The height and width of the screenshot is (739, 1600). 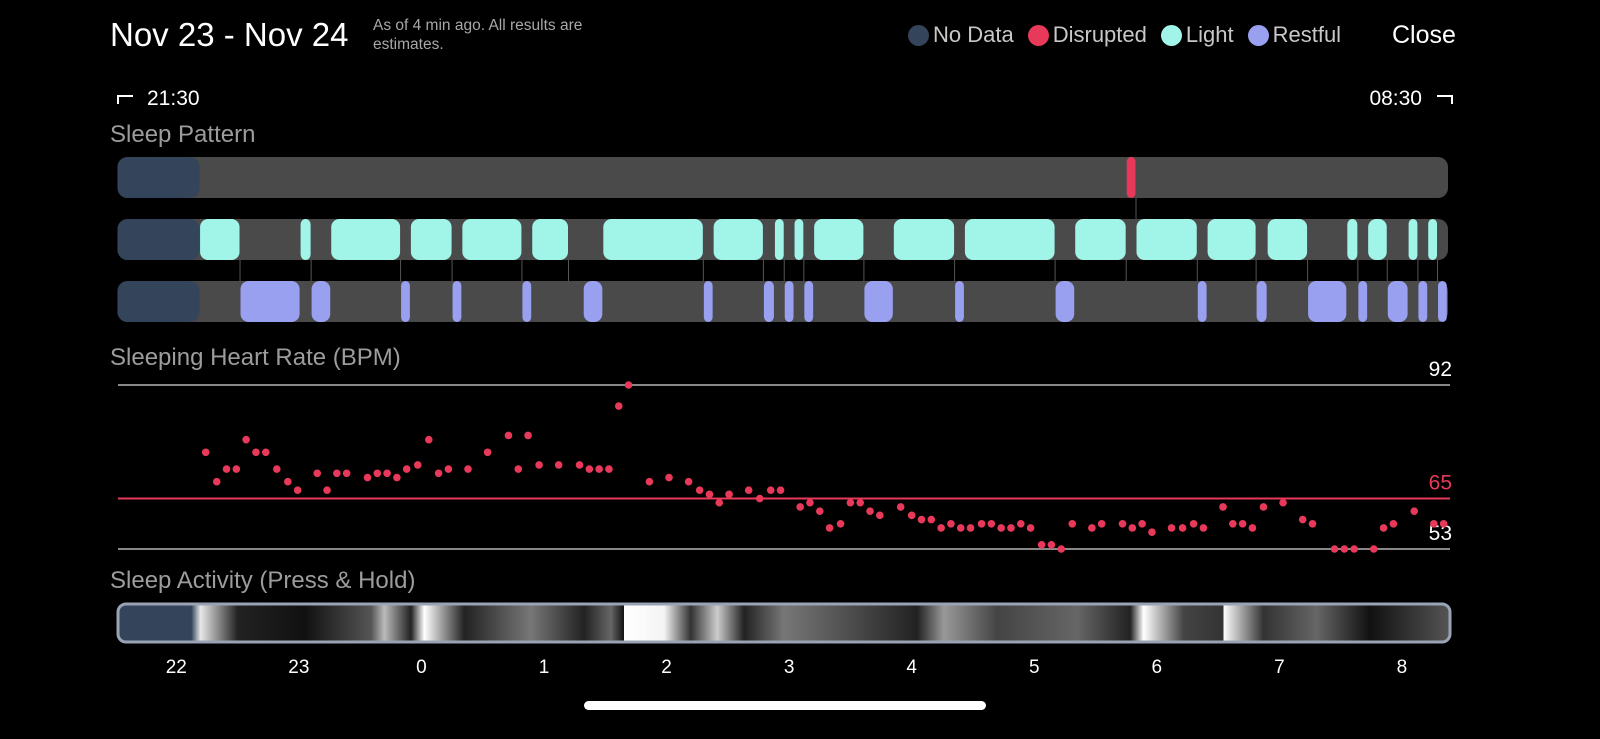 I want to click on activity-bar, so click(x=784, y=623).